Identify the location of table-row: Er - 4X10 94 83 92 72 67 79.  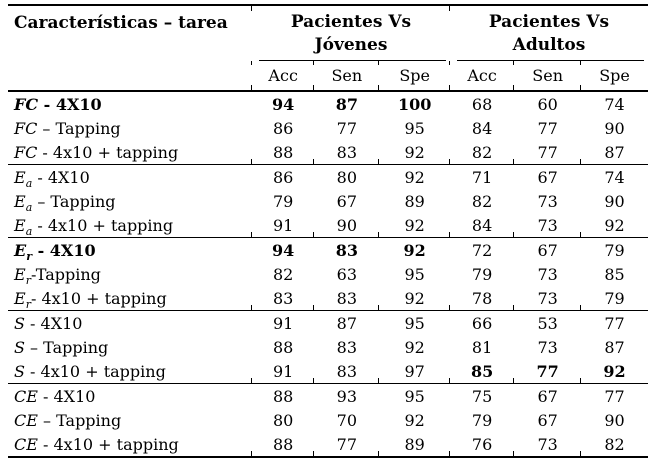
(328, 250).